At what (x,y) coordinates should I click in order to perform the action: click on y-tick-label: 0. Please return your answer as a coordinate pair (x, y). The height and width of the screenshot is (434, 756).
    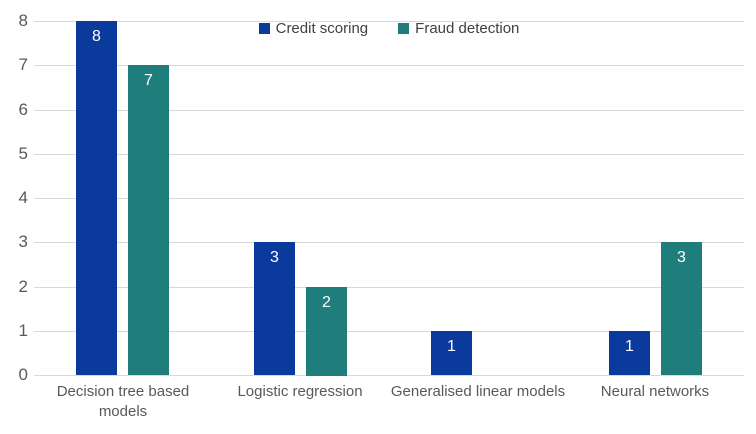
    Looking at the image, I should click on (23, 374).